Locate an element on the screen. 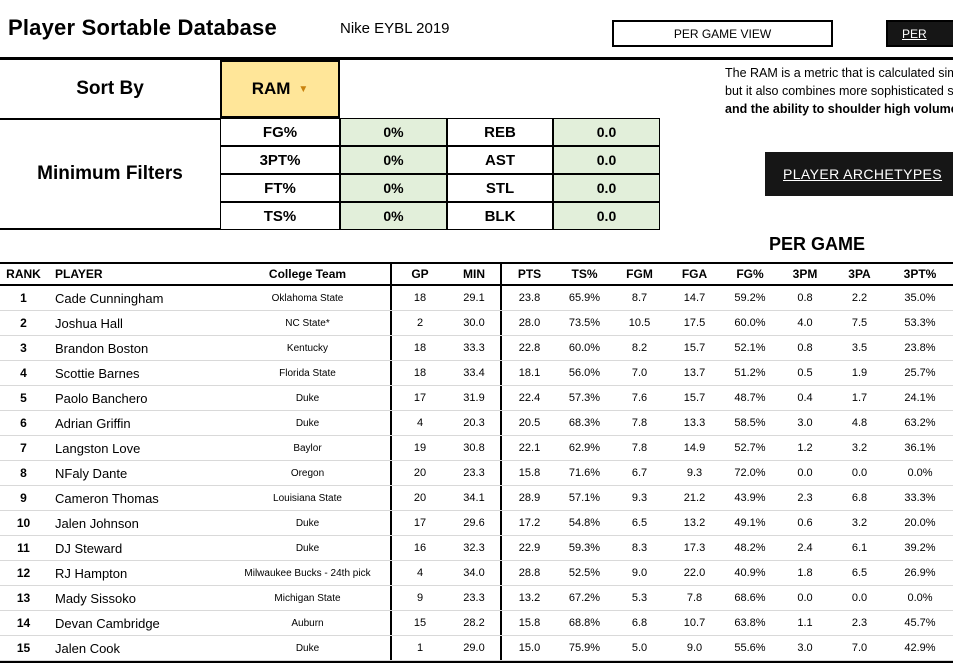 This screenshot has width=953, height=670. stat-cell: 14.9 is located at coordinates (694, 448).